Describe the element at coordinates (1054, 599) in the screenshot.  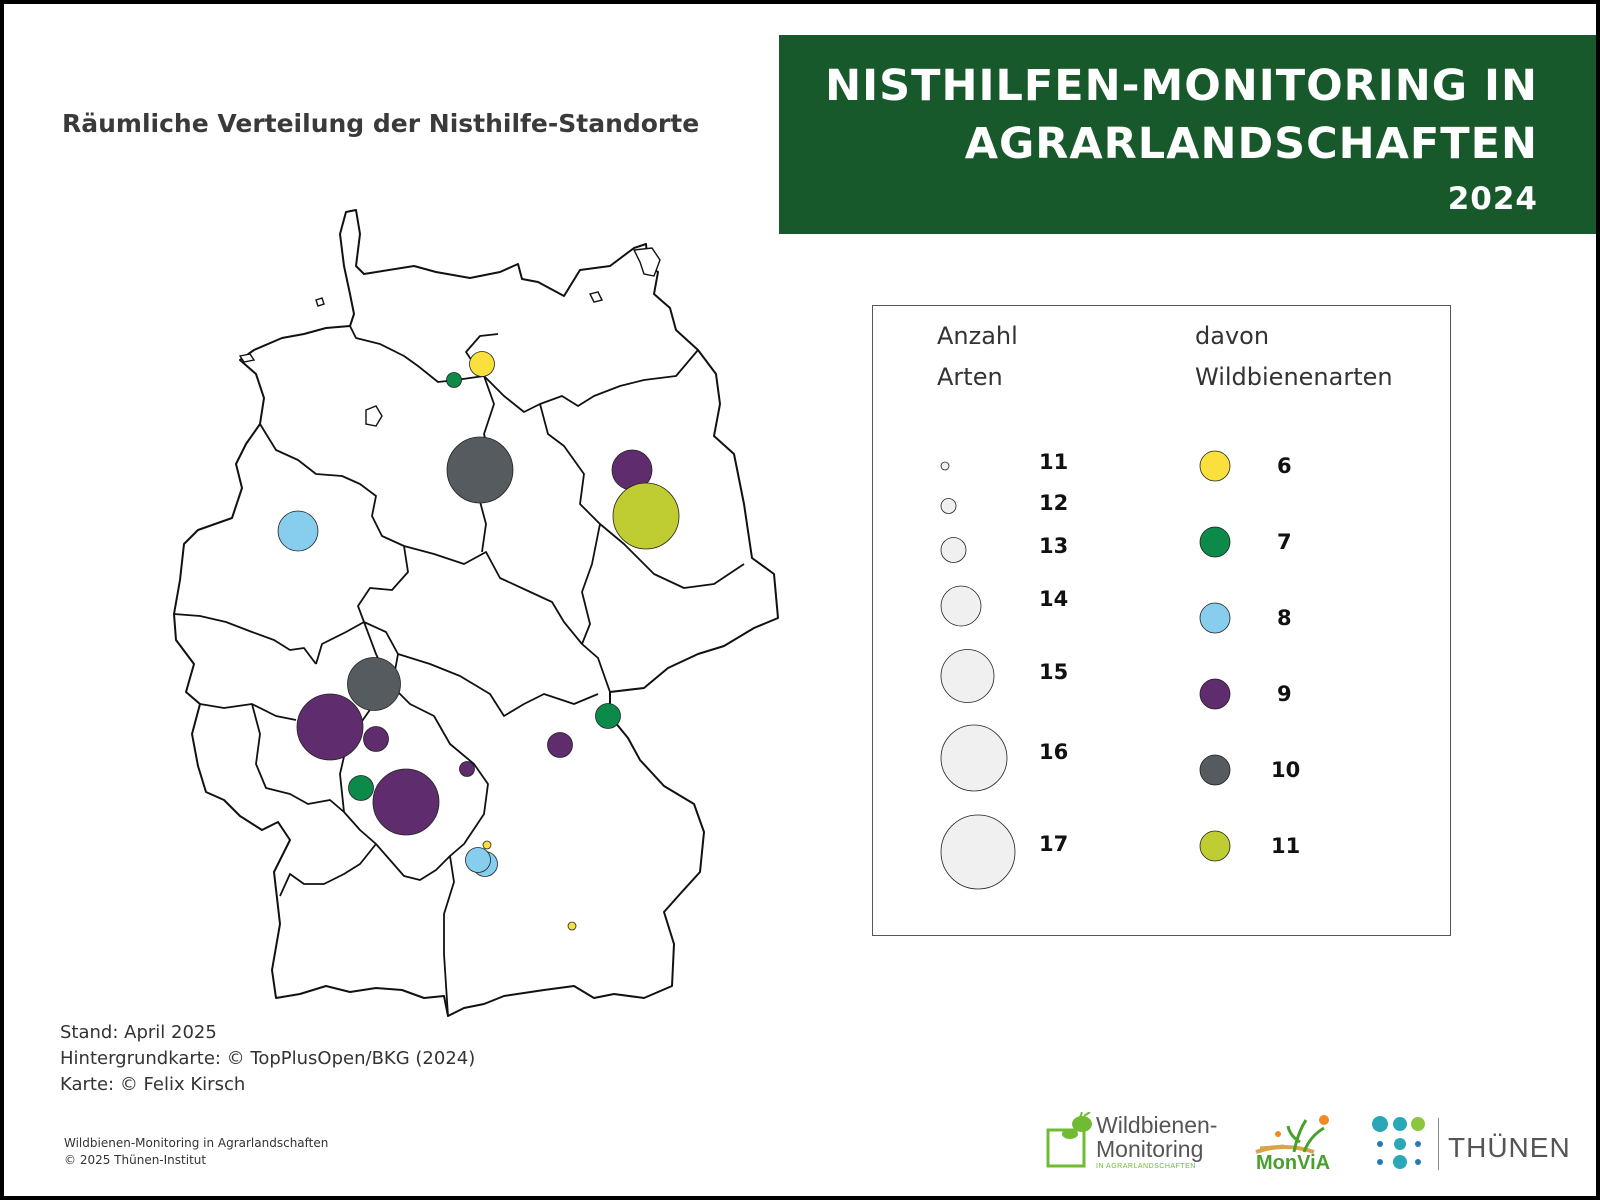
I see `legend-size-label: 14` at that location.